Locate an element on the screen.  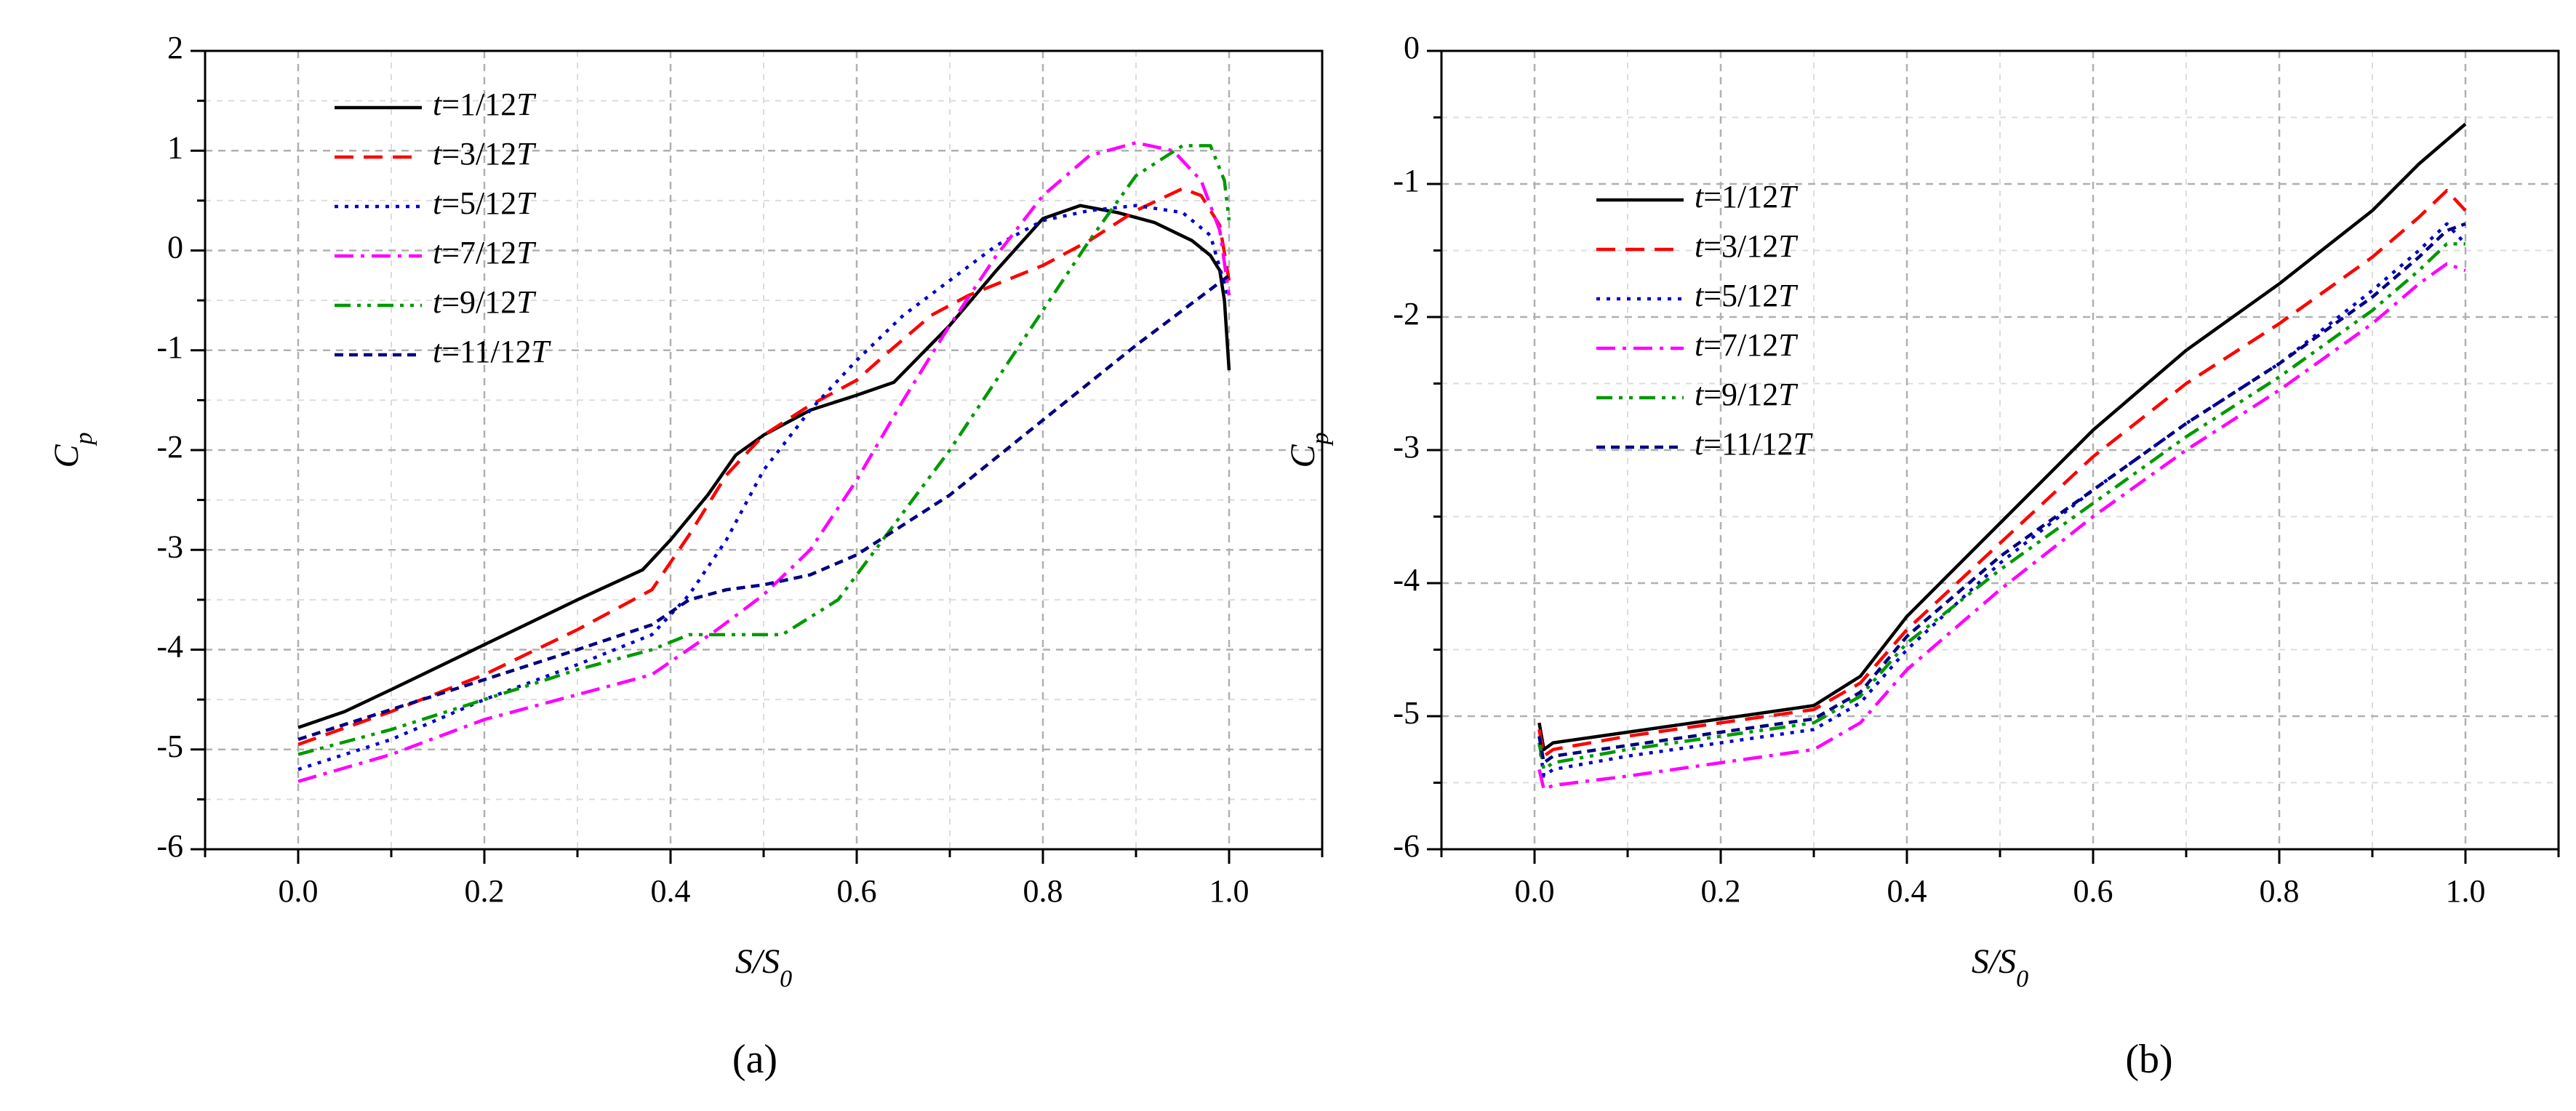
y-tick-label: 1 is located at coordinates (175, 147).